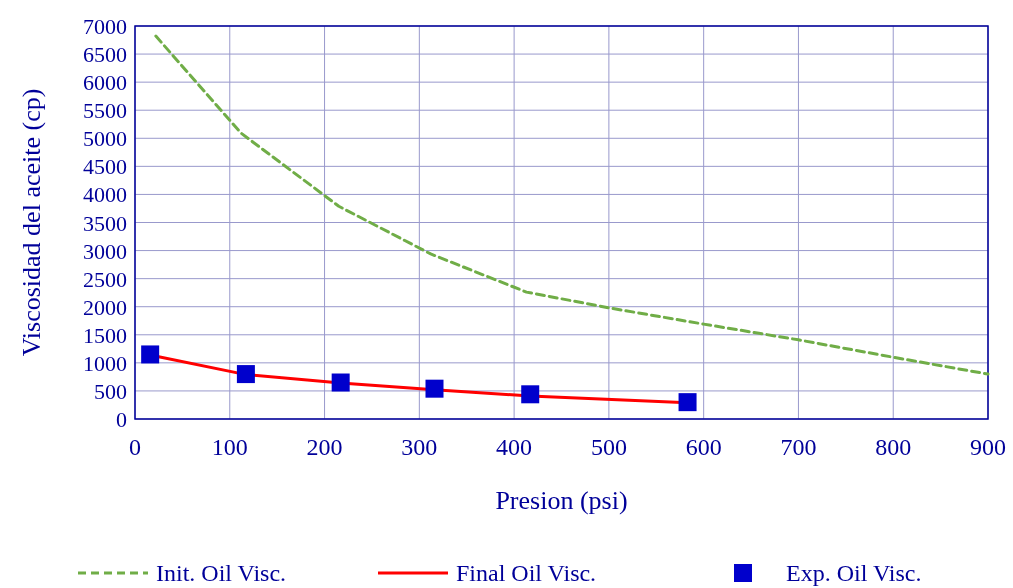  What do you see at coordinates (105, 195) in the screenshot?
I see `y-tick-label: 4000` at bounding box center [105, 195].